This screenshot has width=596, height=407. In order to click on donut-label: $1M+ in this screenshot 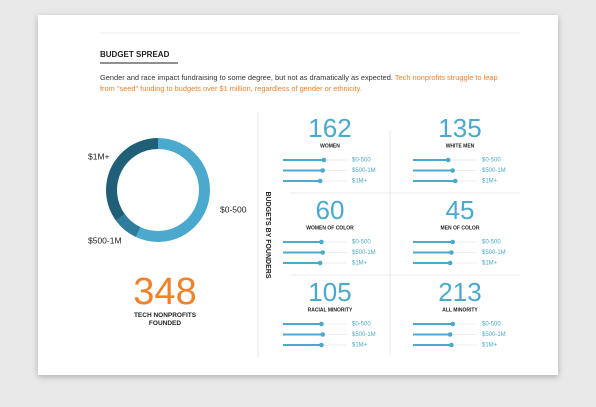, I will do `click(99, 156)`.